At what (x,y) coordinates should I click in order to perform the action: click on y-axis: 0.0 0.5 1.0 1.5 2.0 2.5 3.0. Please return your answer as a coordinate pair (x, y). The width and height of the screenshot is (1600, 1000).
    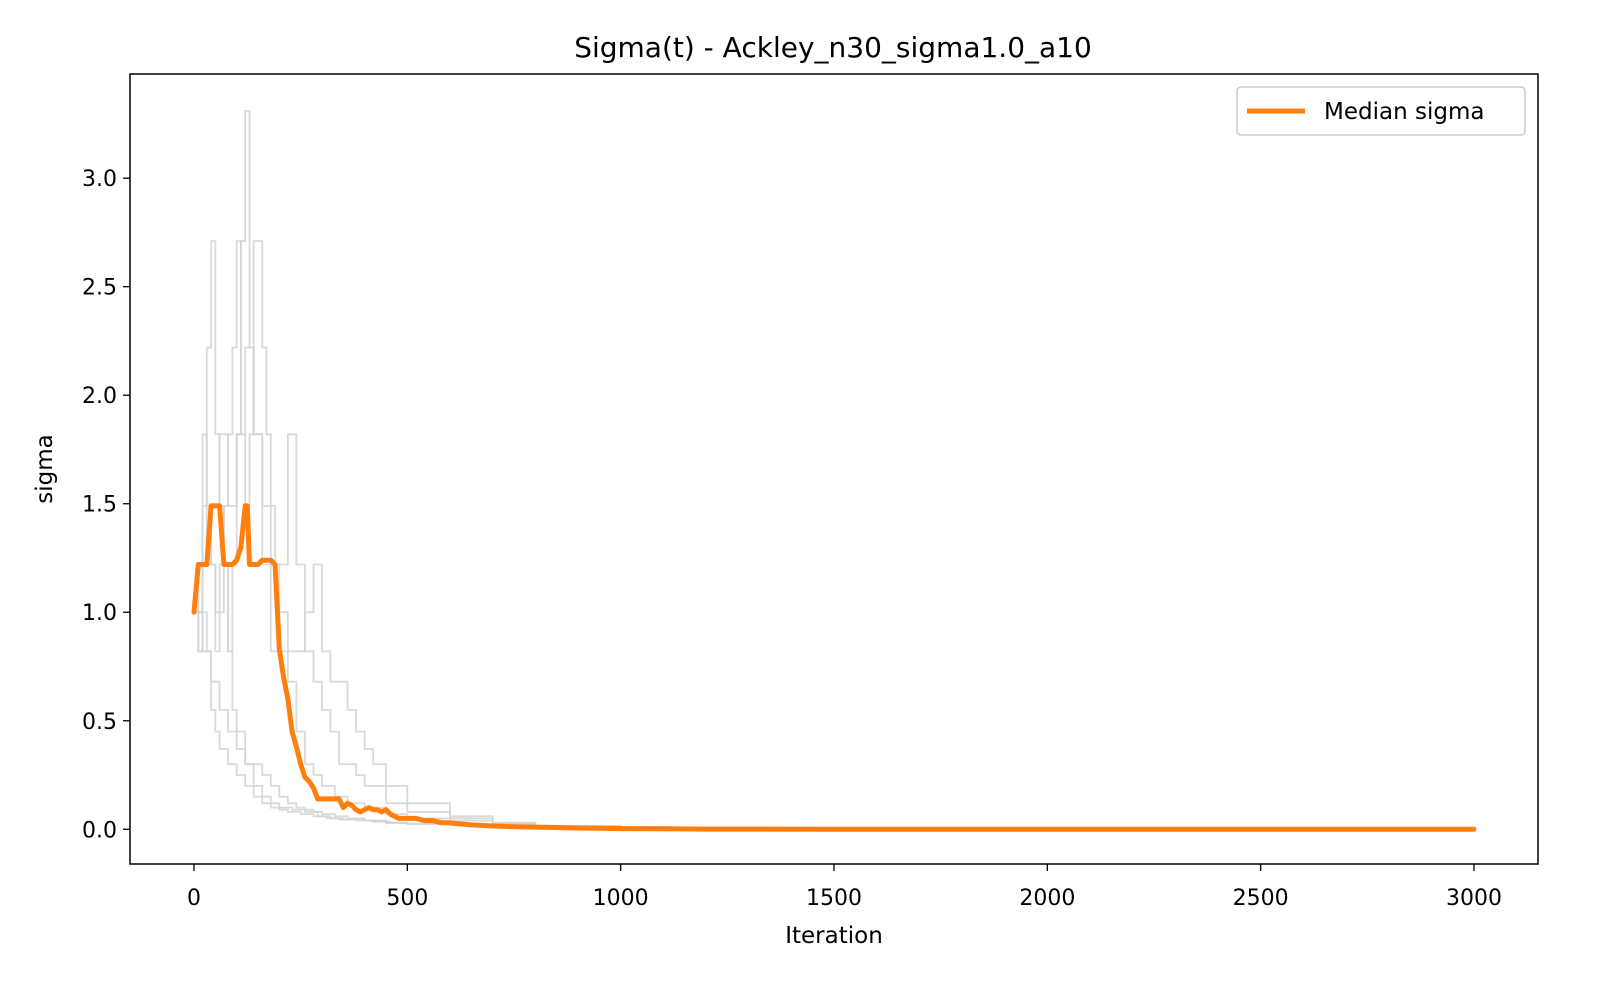
    Looking at the image, I should click on (106, 505).